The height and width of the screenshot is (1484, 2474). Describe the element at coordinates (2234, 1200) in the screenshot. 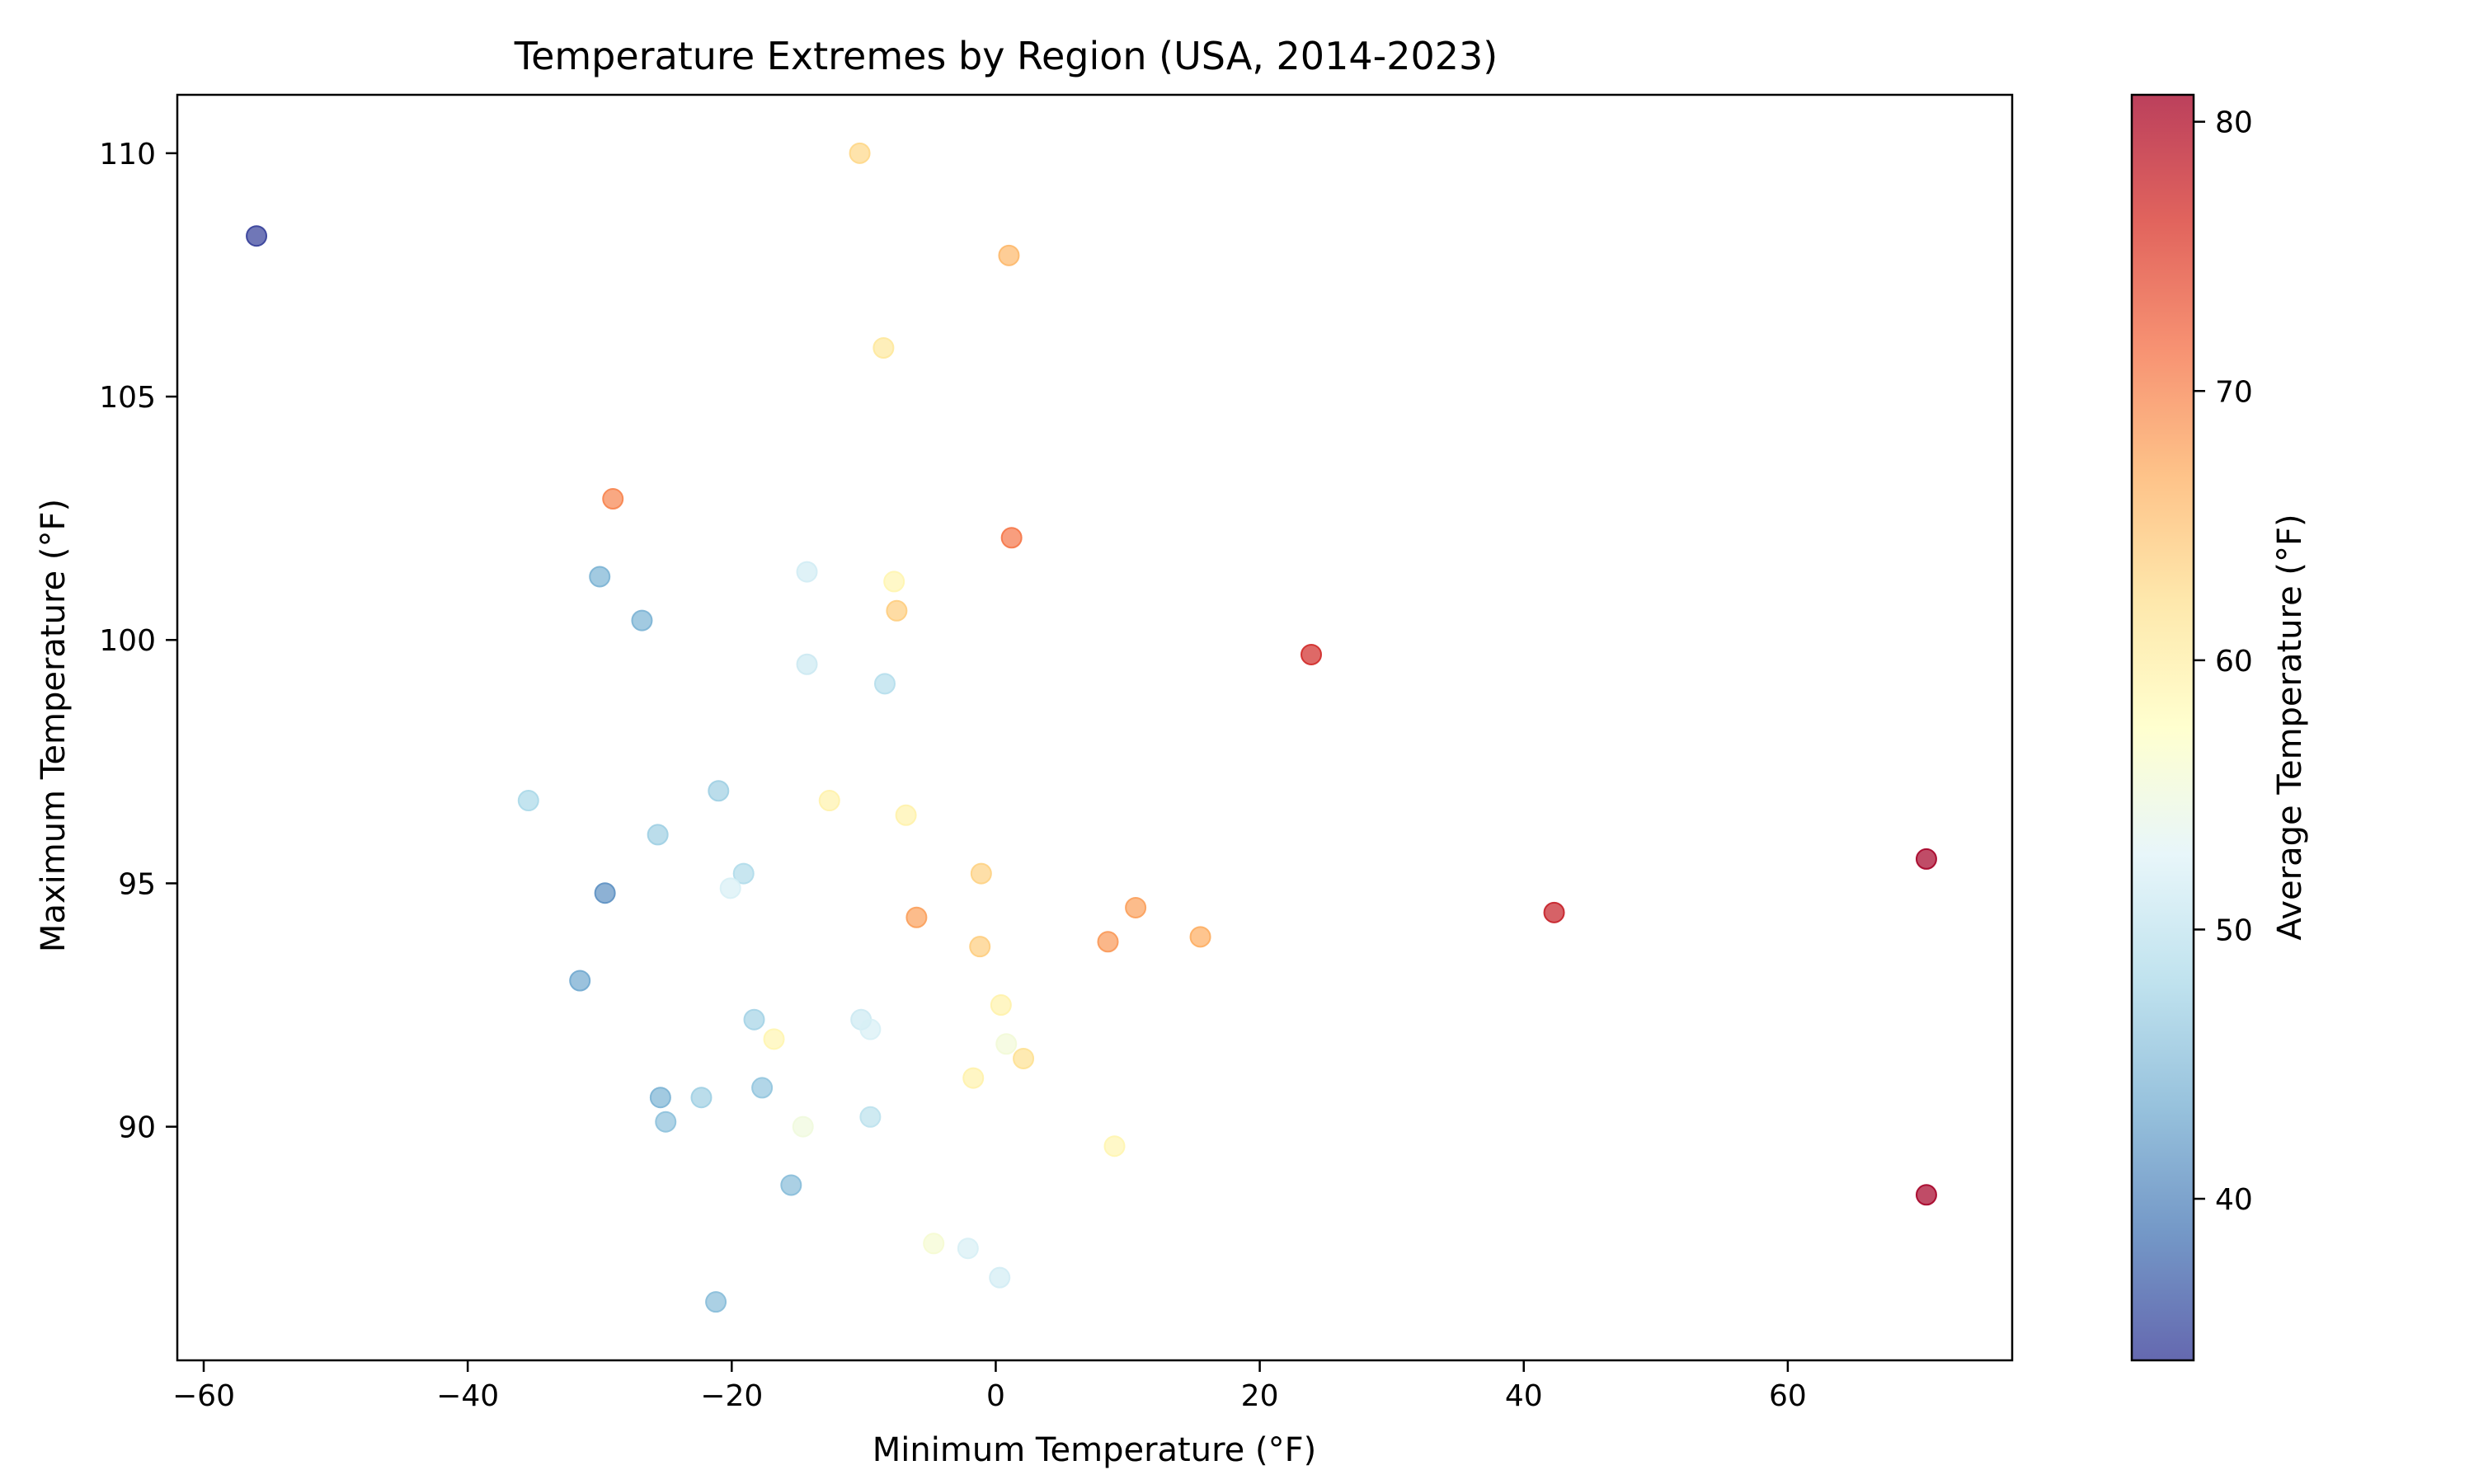

I see `colorbar-tick-label: 40` at that location.